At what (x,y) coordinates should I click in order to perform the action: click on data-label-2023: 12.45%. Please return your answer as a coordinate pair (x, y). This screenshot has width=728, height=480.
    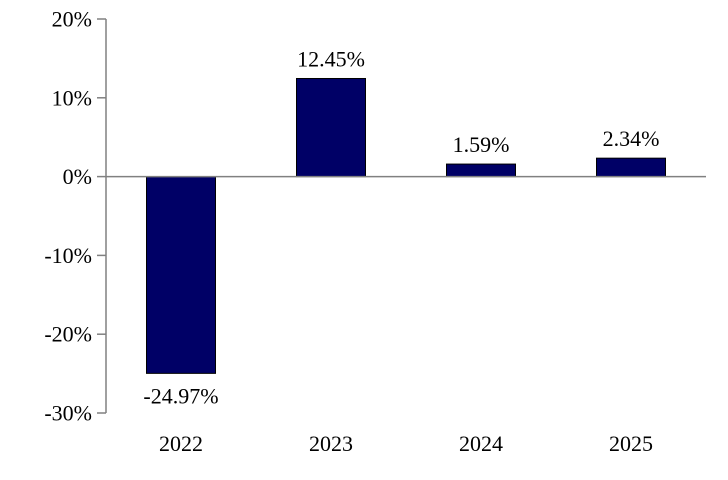
    Looking at the image, I should click on (331, 58).